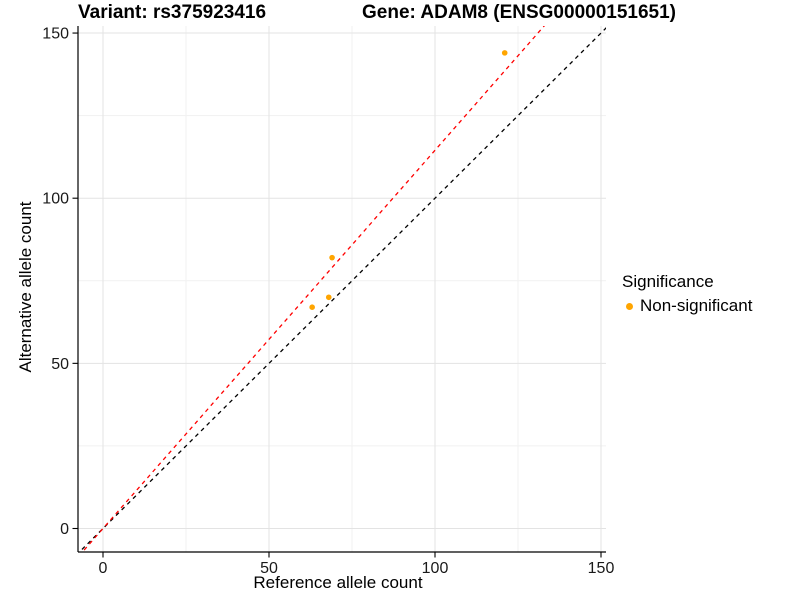 The width and height of the screenshot is (800, 600). I want to click on x-axis-label: Reference allele count, so click(338, 582).